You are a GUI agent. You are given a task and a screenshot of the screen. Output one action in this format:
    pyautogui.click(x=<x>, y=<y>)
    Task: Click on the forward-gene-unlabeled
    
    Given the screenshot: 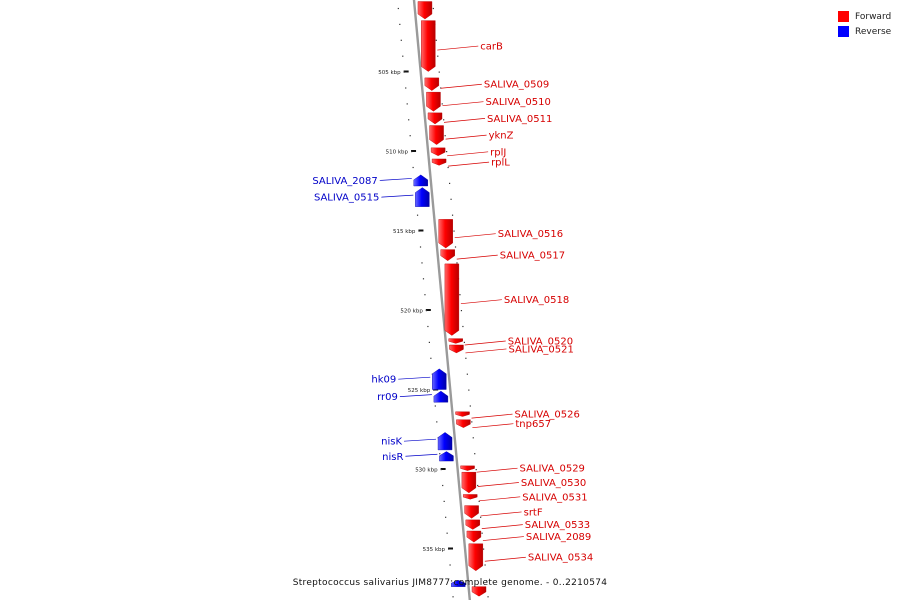 What is the action you would take?
    pyautogui.click(x=425, y=10)
    